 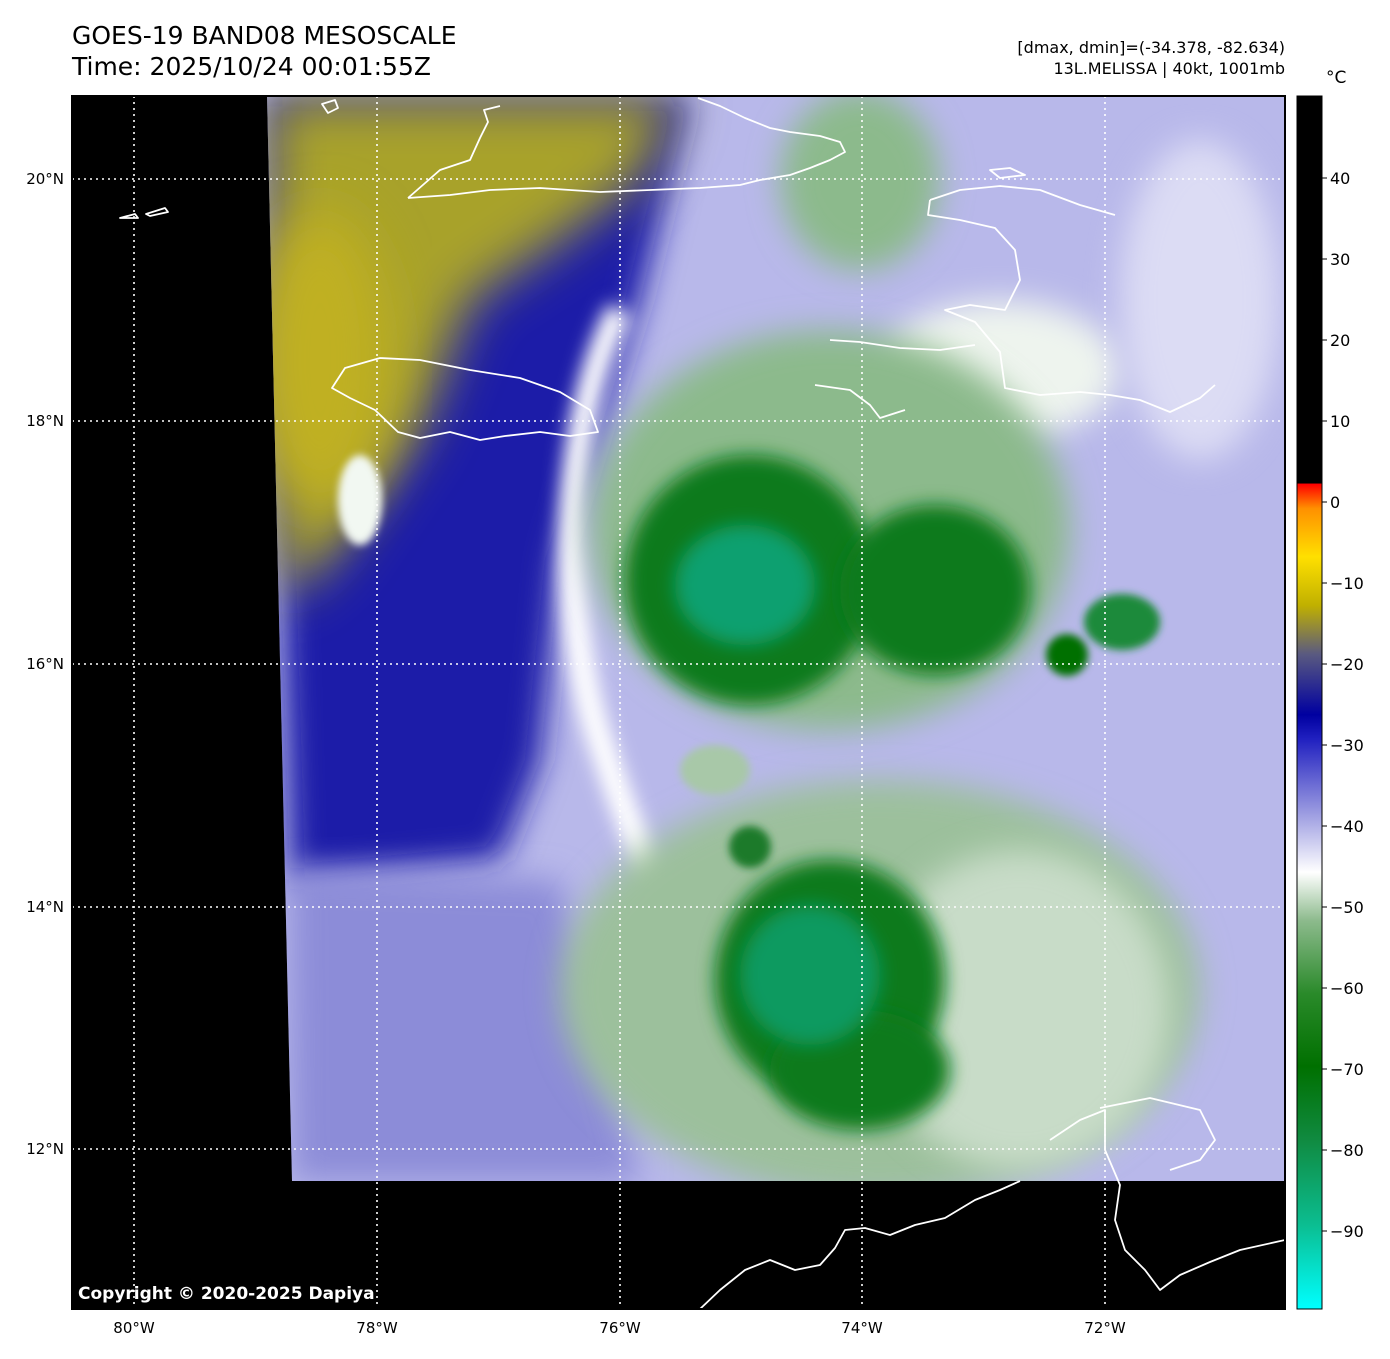 What do you see at coordinates (377, 1328) in the screenshot?
I see `longitude-label: 78°W` at bounding box center [377, 1328].